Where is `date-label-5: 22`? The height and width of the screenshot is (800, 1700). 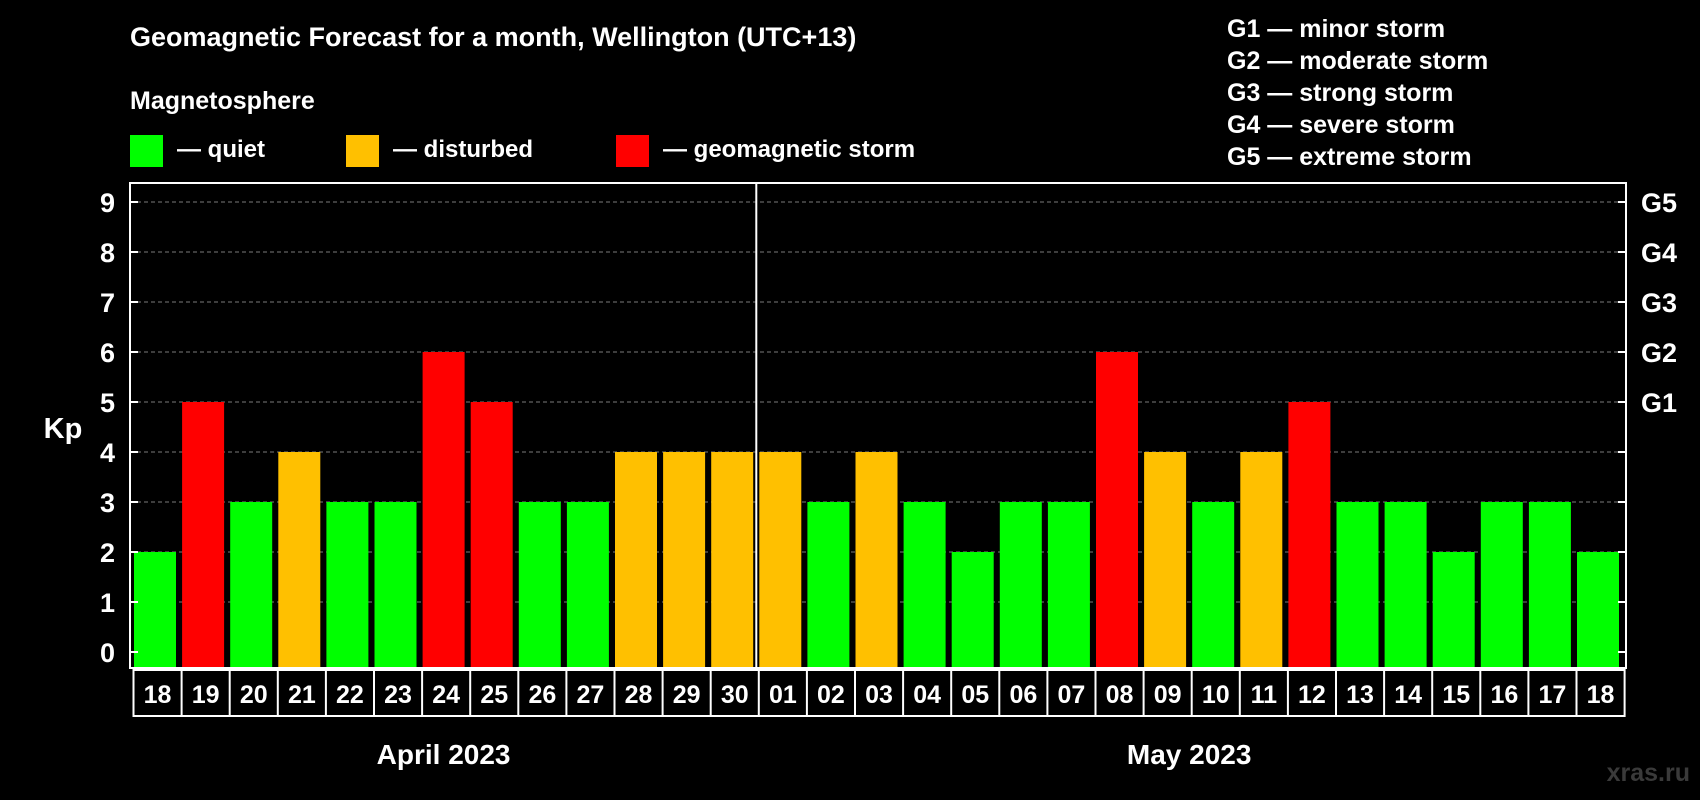 date-label-5: 22 is located at coordinates (350, 695).